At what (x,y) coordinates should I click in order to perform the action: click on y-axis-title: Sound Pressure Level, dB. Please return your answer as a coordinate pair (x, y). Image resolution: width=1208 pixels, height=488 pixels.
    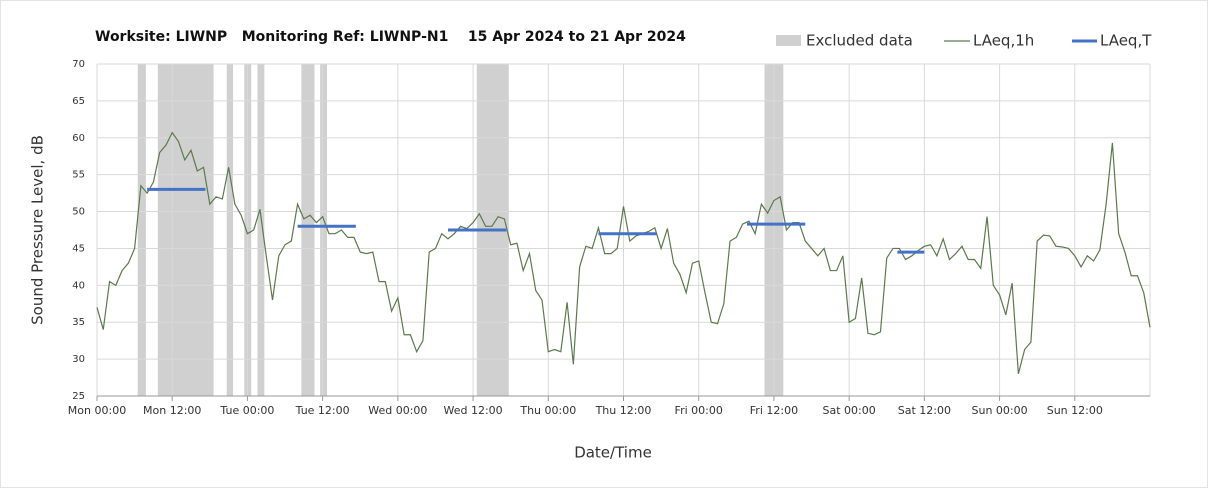
    Looking at the image, I should click on (38, 230).